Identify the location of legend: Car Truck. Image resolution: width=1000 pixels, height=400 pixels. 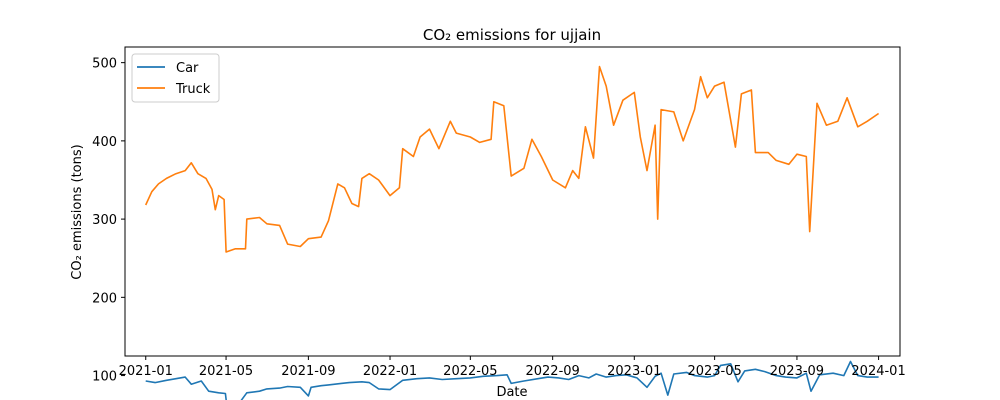
(175, 78).